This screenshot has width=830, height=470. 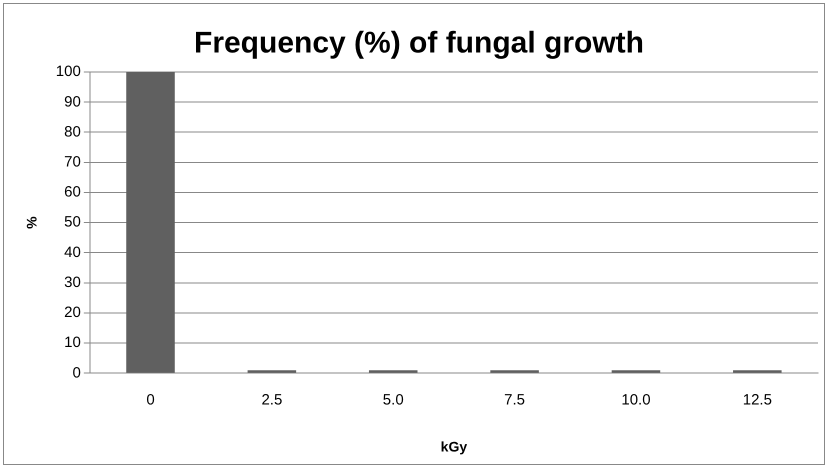 I want to click on x-tick-label: 12.5, so click(x=757, y=399).